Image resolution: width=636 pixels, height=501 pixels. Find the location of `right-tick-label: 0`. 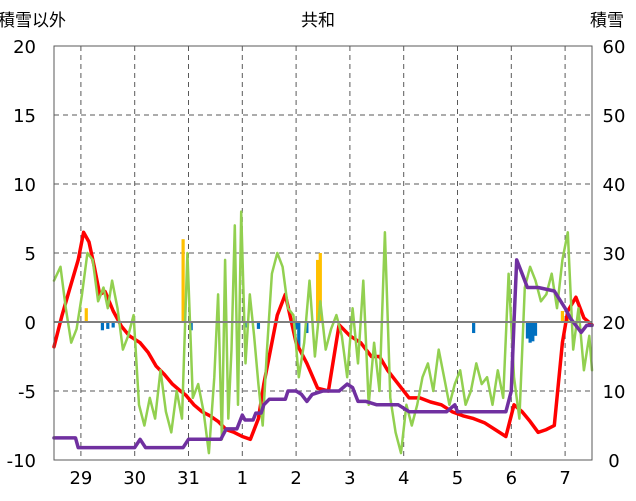

right-tick-label: 0 is located at coordinates (613, 461).